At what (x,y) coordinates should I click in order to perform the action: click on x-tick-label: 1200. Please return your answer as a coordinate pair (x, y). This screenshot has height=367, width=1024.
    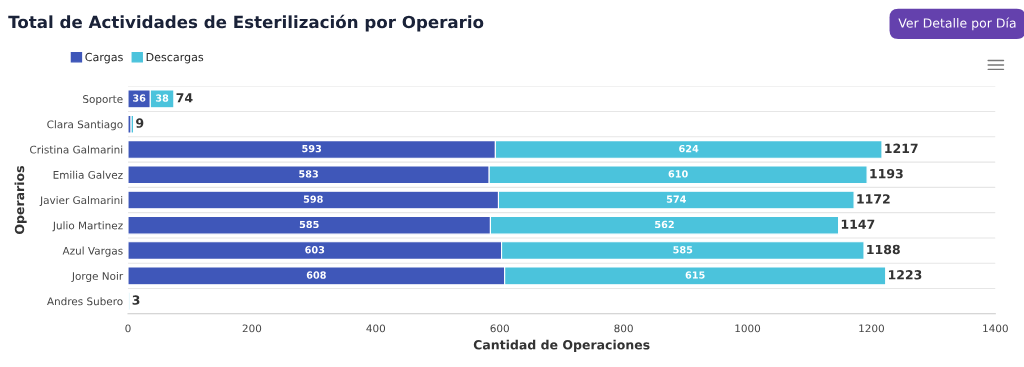
    Looking at the image, I should click on (871, 328).